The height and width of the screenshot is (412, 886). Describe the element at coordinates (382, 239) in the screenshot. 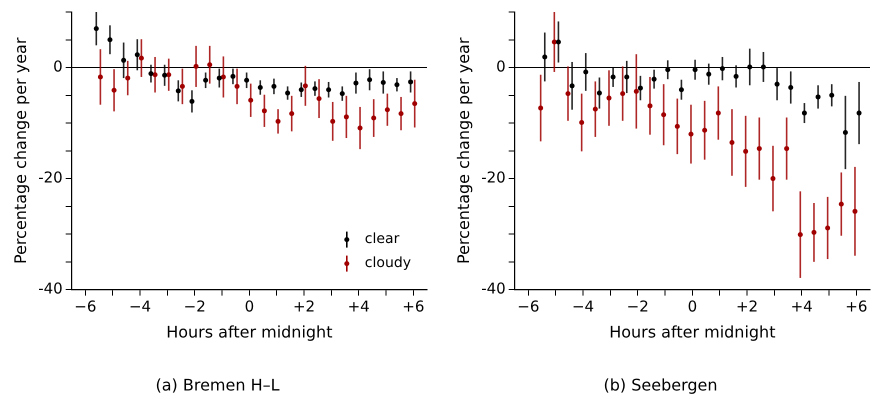

I see `legend-label: clear` at that location.